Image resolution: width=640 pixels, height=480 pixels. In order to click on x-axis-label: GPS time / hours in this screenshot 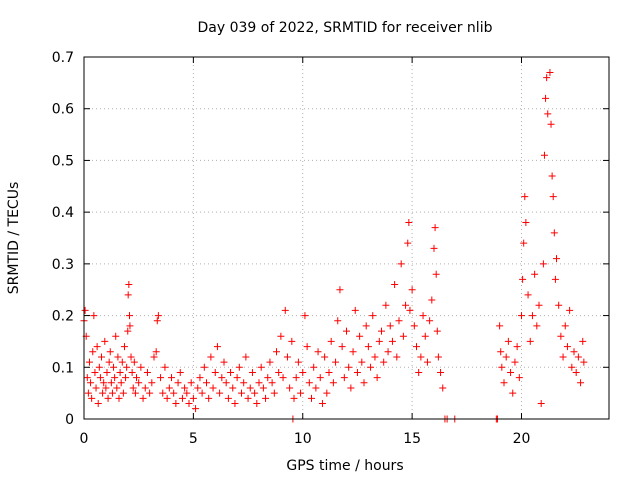, I will do `click(344, 466)`.